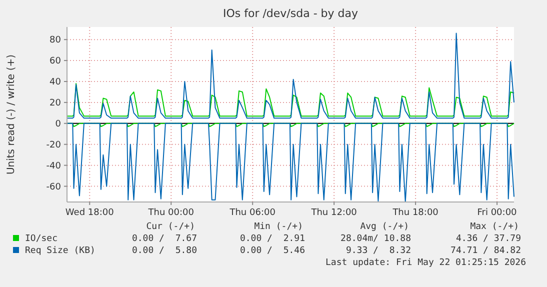  I want to click on x-tick-label: Wed 18:00, so click(89, 213).